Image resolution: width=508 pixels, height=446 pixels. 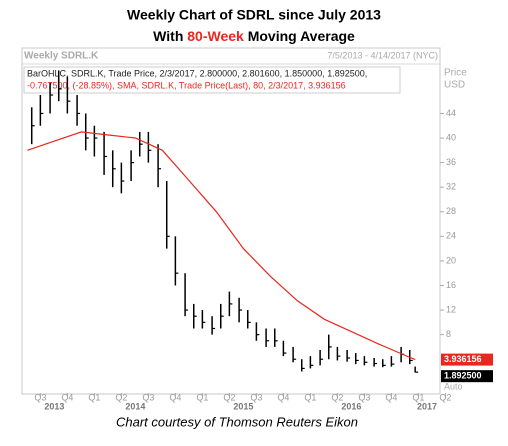 What do you see at coordinates (451, 211) in the screenshot?
I see `y-tick-label: 28` at bounding box center [451, 211].